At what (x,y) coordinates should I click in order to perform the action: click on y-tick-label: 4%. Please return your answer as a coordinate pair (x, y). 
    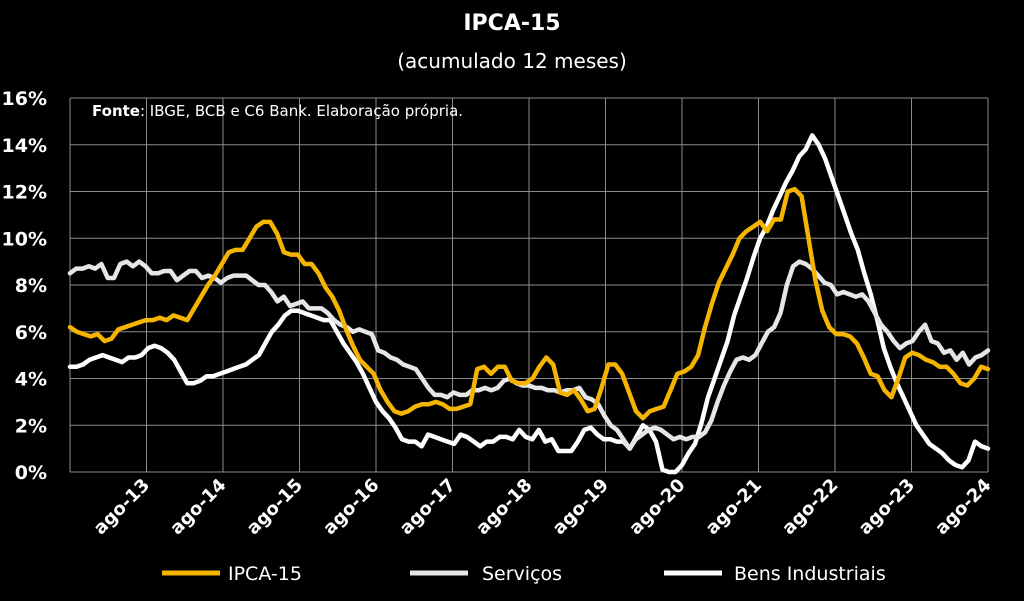
    Looking at the image, I should click on (31, 380).